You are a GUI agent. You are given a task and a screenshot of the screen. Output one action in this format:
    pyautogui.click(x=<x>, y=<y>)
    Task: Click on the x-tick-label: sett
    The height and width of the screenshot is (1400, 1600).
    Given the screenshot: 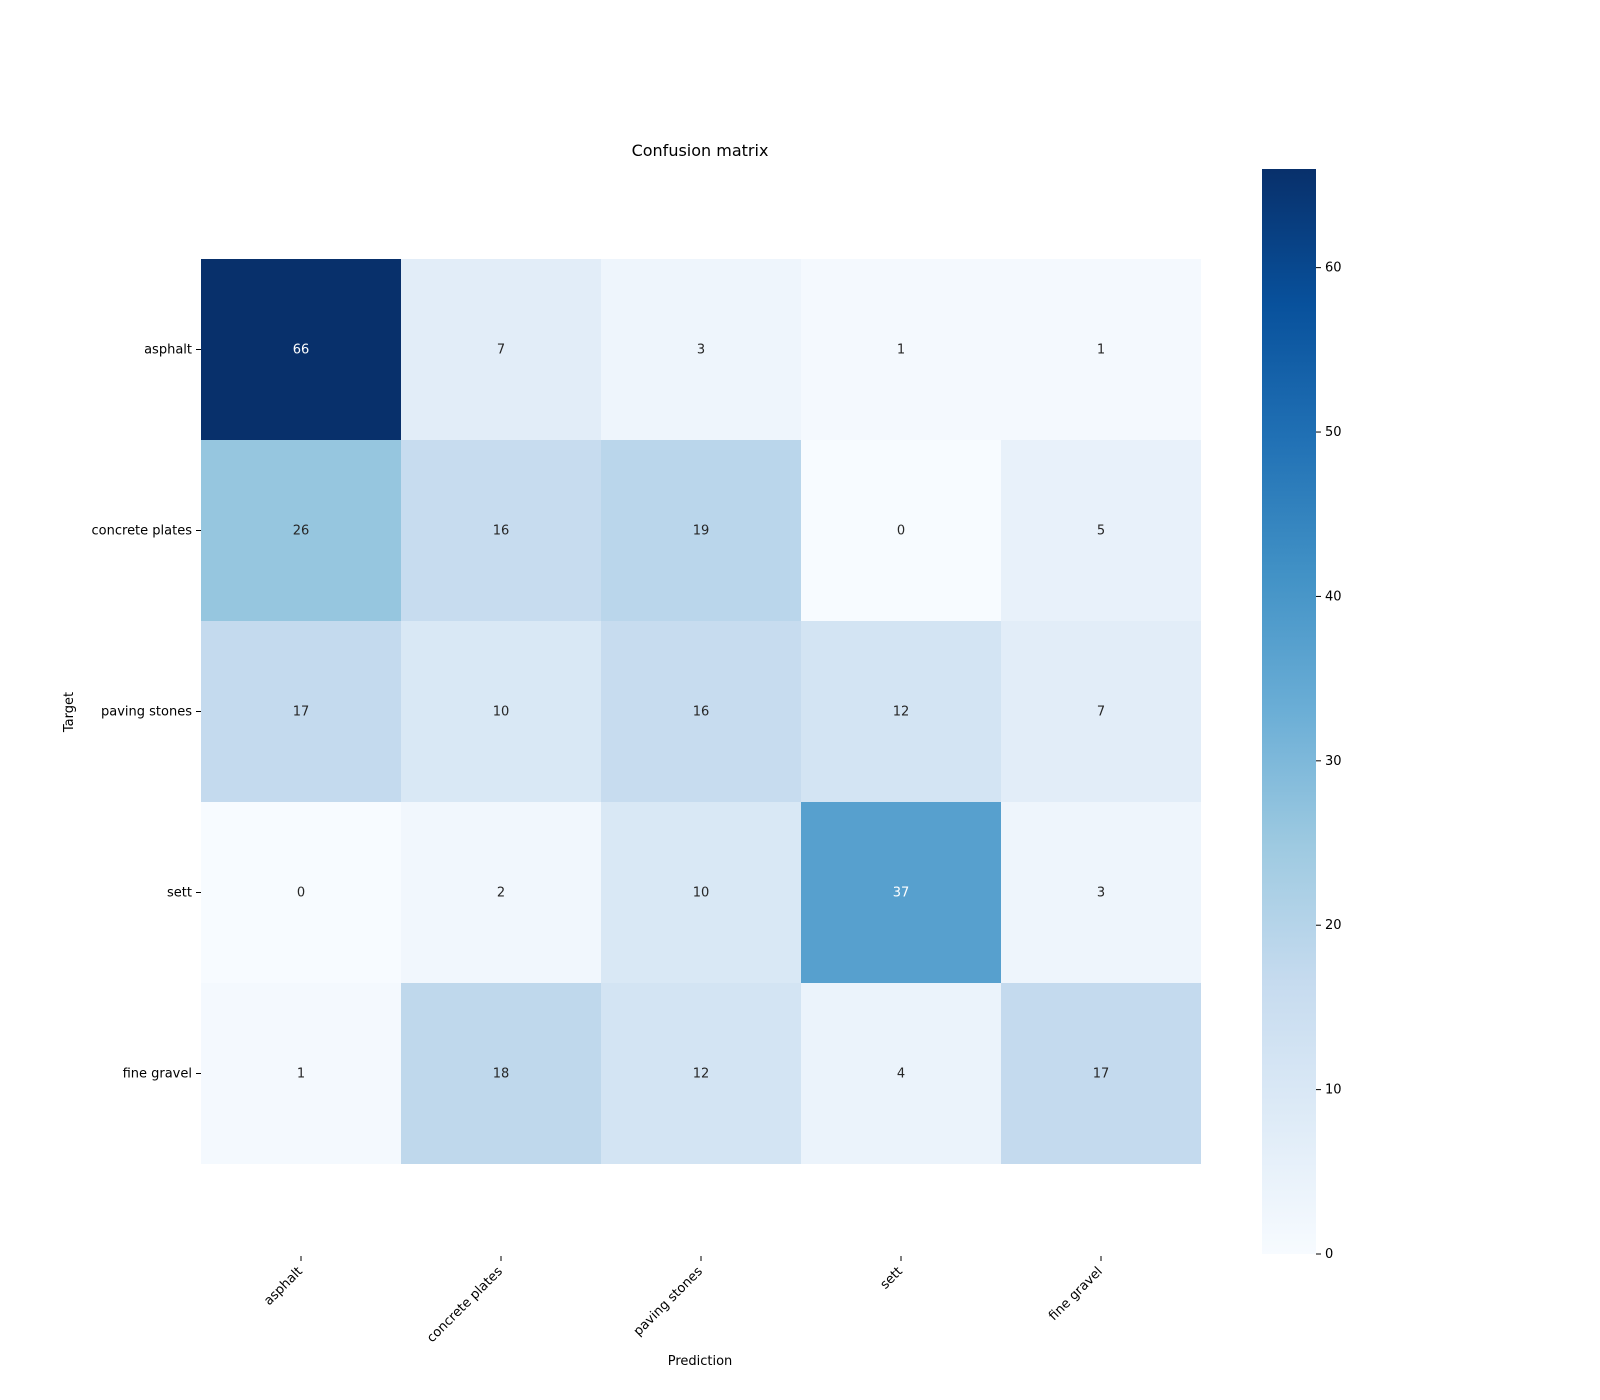 What is the action you would take?
    pyautogui.click(x=892, y=1278)
    